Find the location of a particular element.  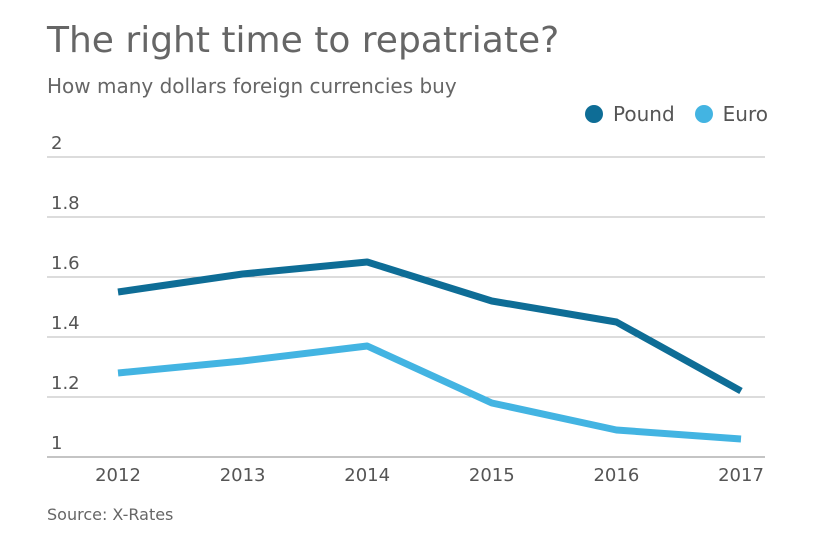

source-note: Source: X-Rates is located at coordinates (110, 514).